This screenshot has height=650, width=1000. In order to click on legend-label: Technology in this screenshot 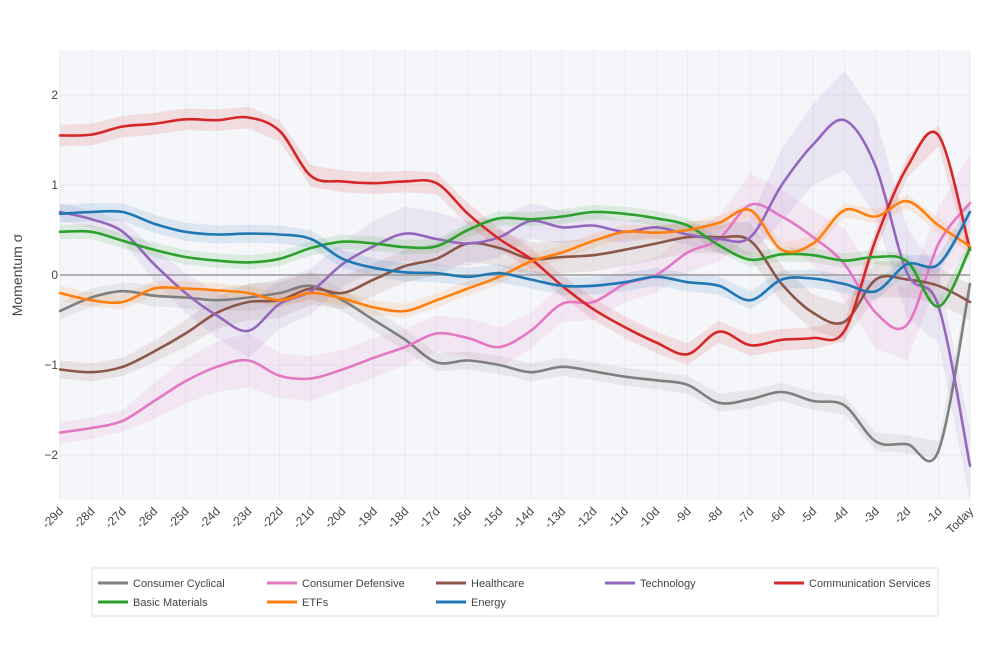, I will do `click(668, 584)`.